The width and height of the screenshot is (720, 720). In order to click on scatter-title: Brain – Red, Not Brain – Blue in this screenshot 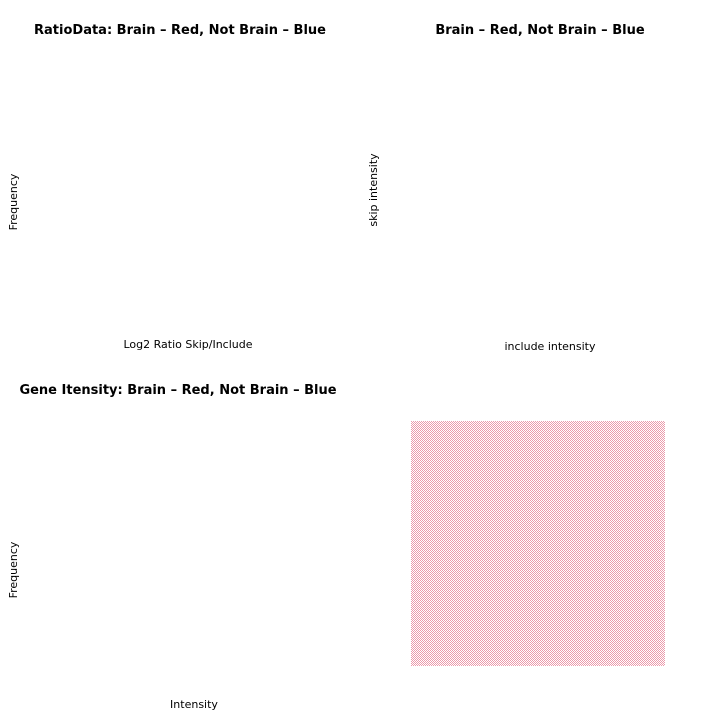, I will do `click(539, 30)`.